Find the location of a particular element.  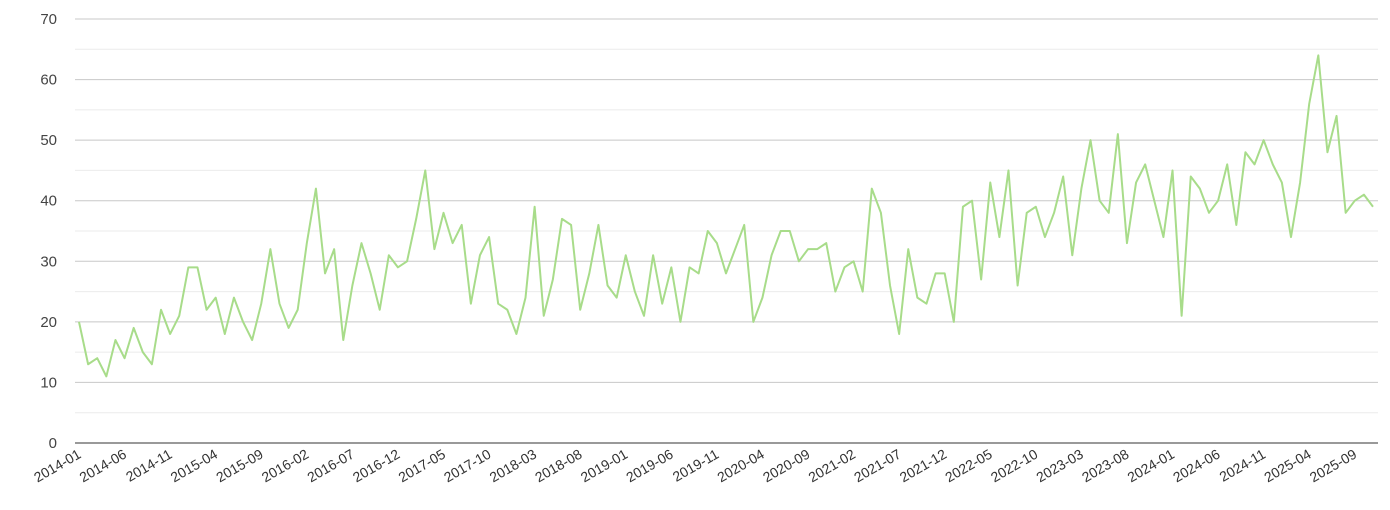

x-tick-label: 2016-12 is located at coordinates (376, 466).